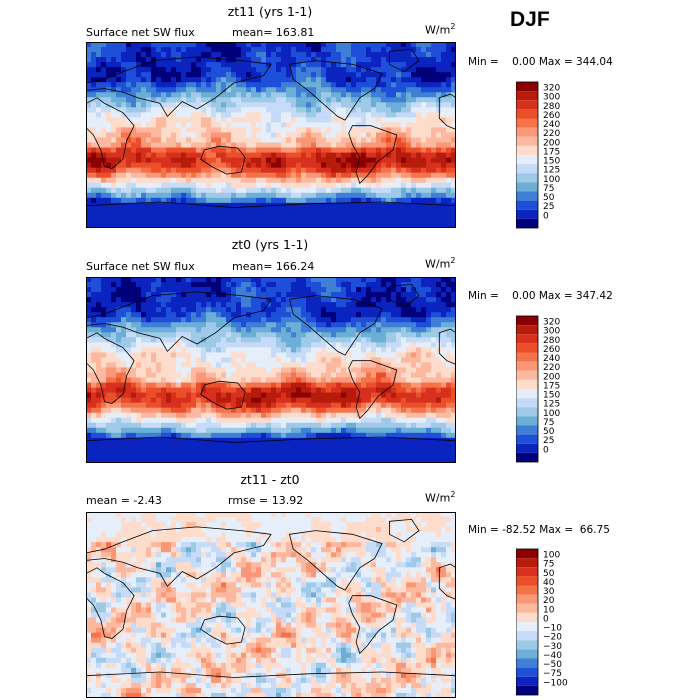 The height and width of the screenshot is (700, 700). What do you see at coordinates (527, 132) in the screenshot?
I see `colorbar-swatch` at bounding box center [527, 132].